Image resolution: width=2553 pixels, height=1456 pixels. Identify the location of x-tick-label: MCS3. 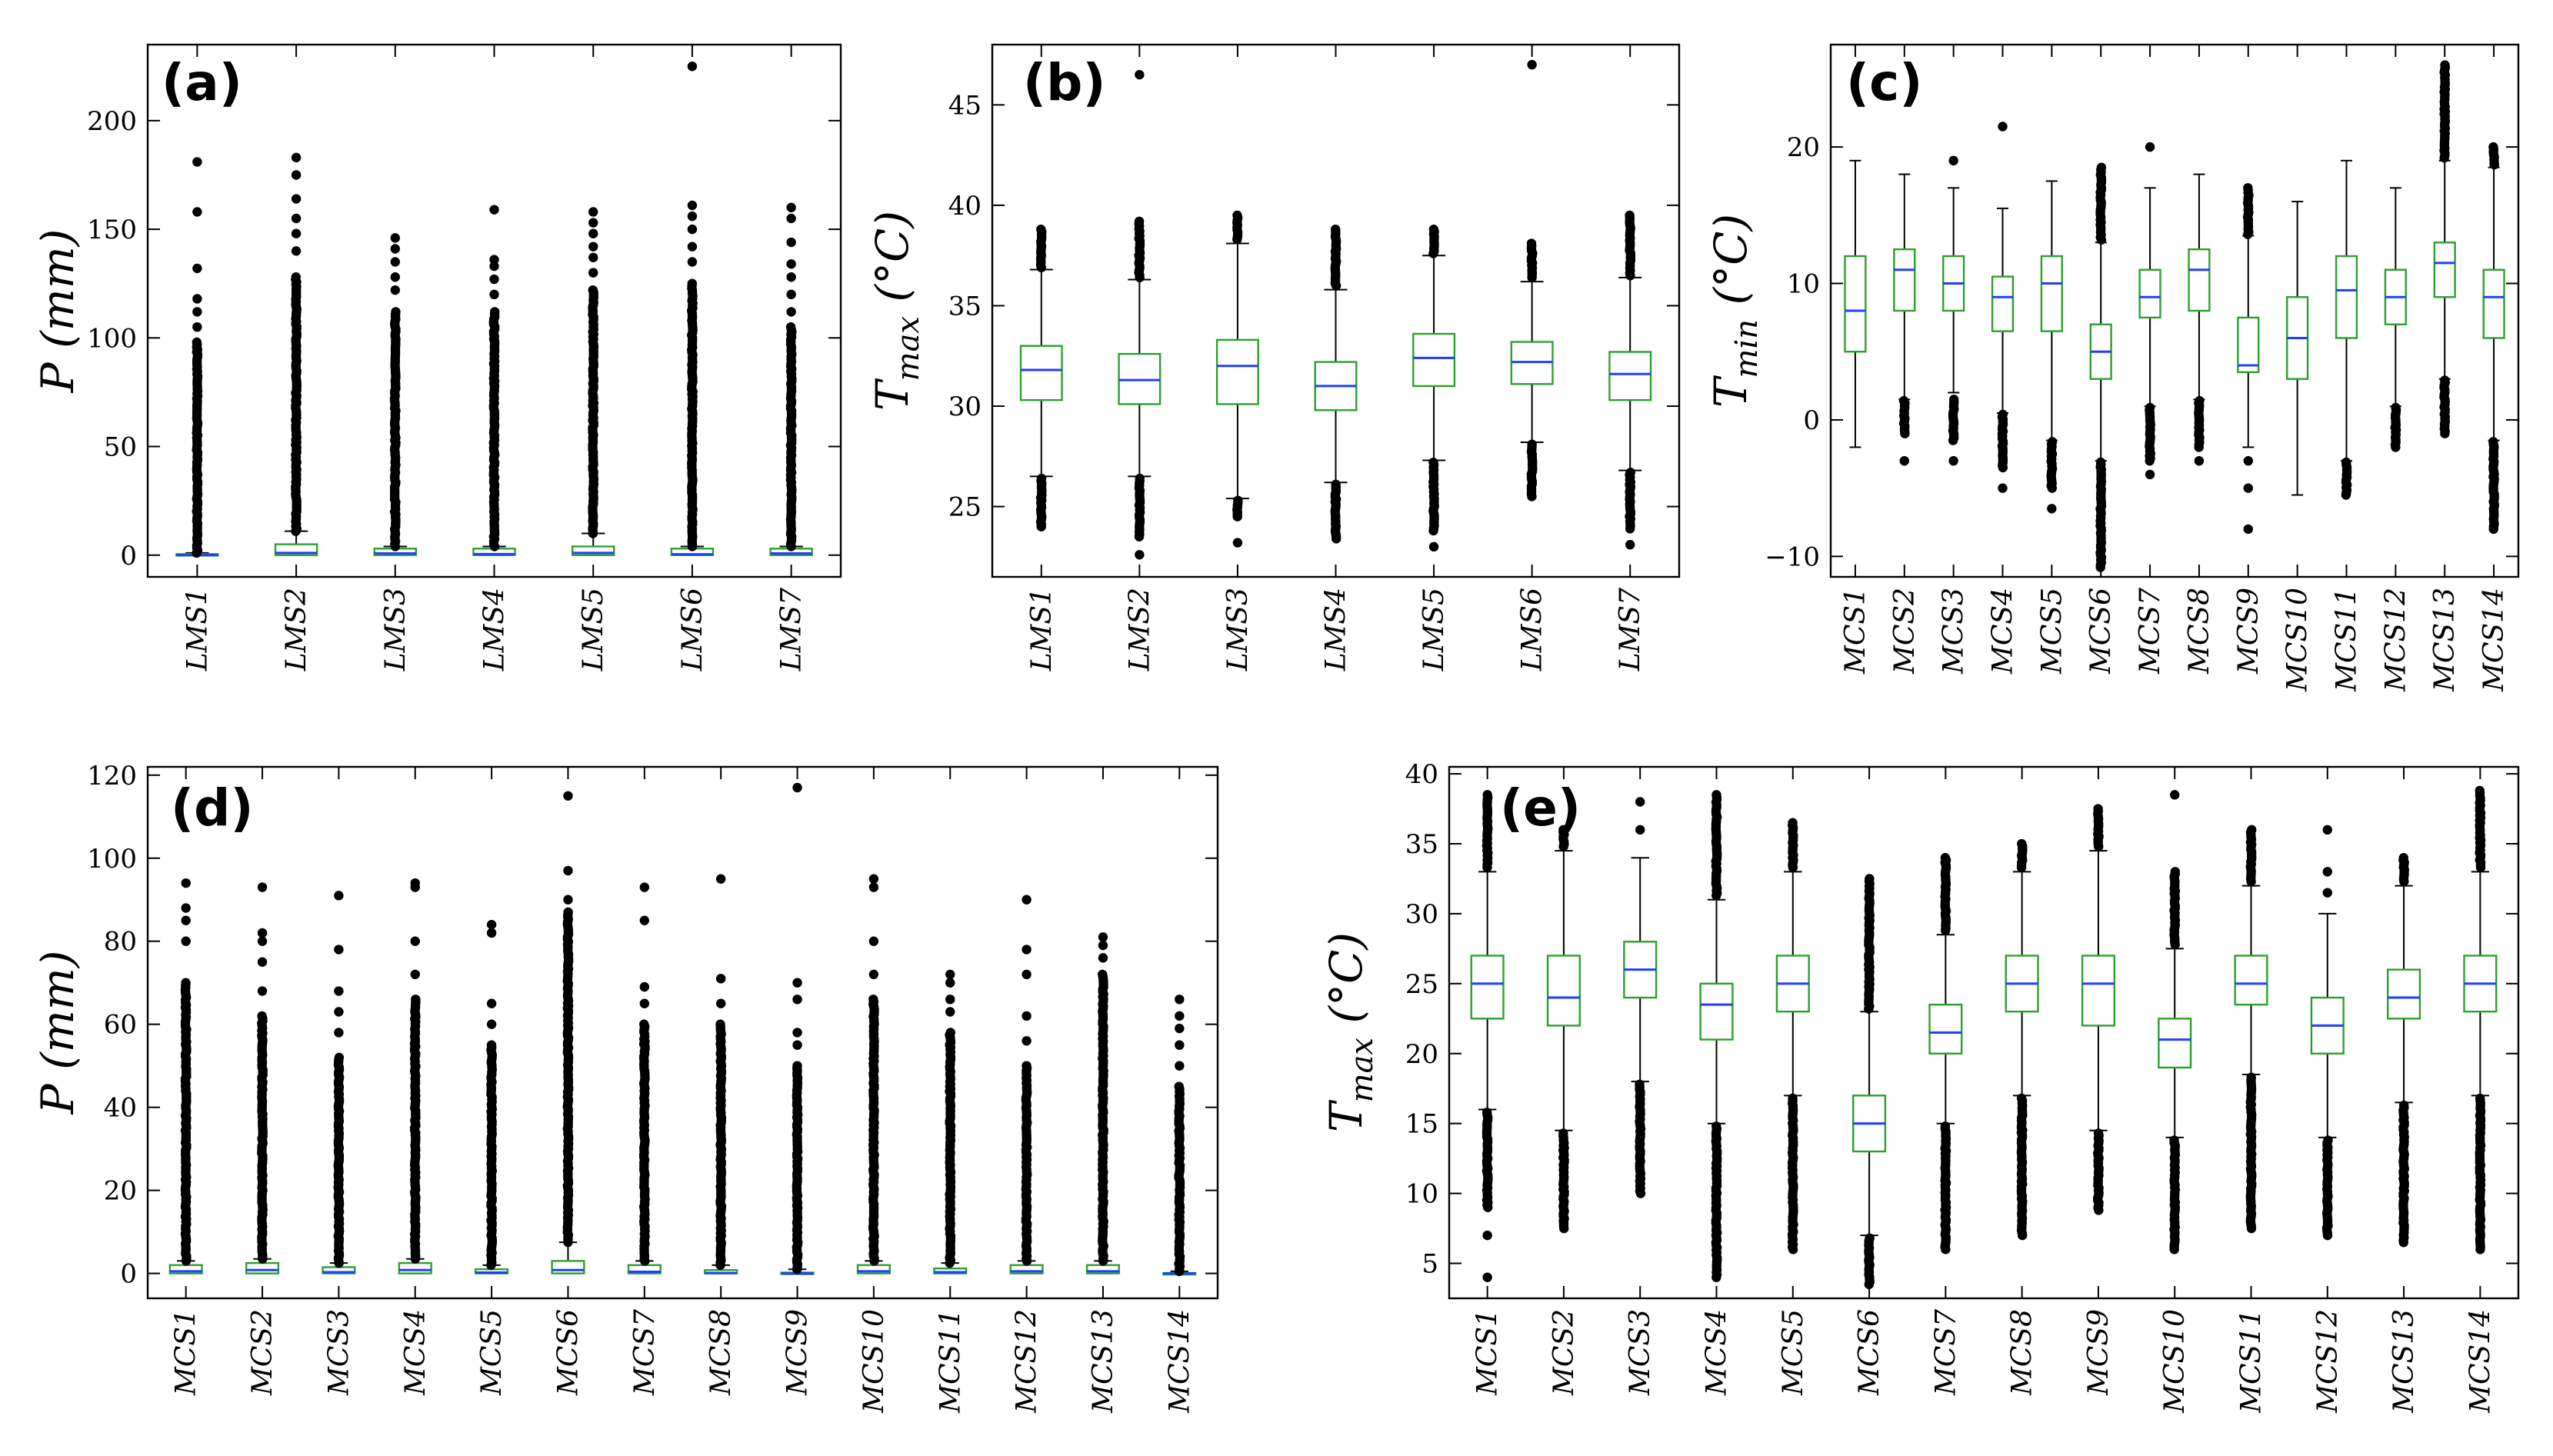
(339, 1352).